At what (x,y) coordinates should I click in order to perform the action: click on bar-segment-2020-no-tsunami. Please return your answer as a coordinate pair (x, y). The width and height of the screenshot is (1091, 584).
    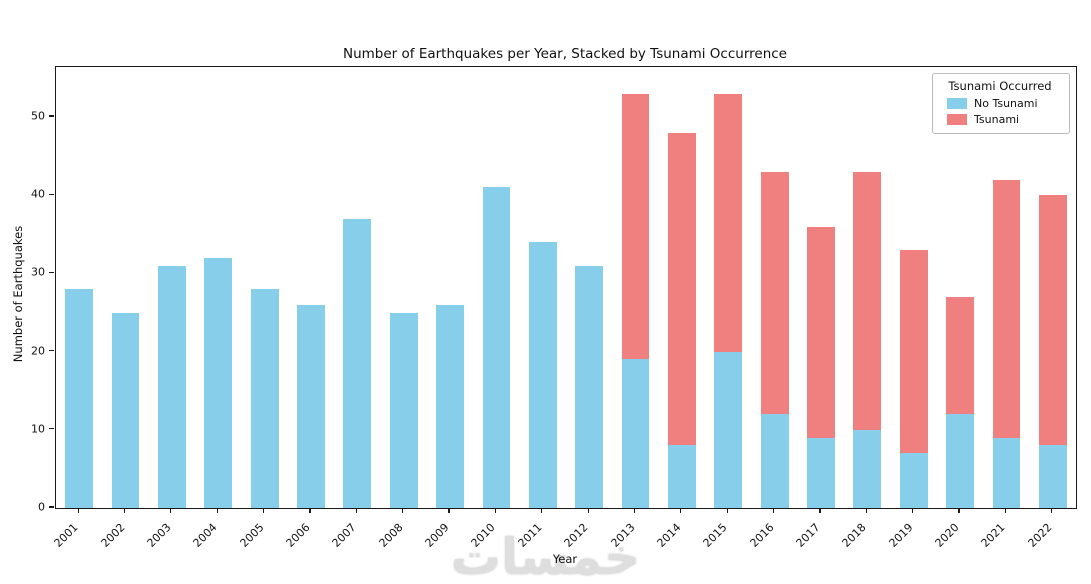
    Looking at the image, I should click on (960, 461).